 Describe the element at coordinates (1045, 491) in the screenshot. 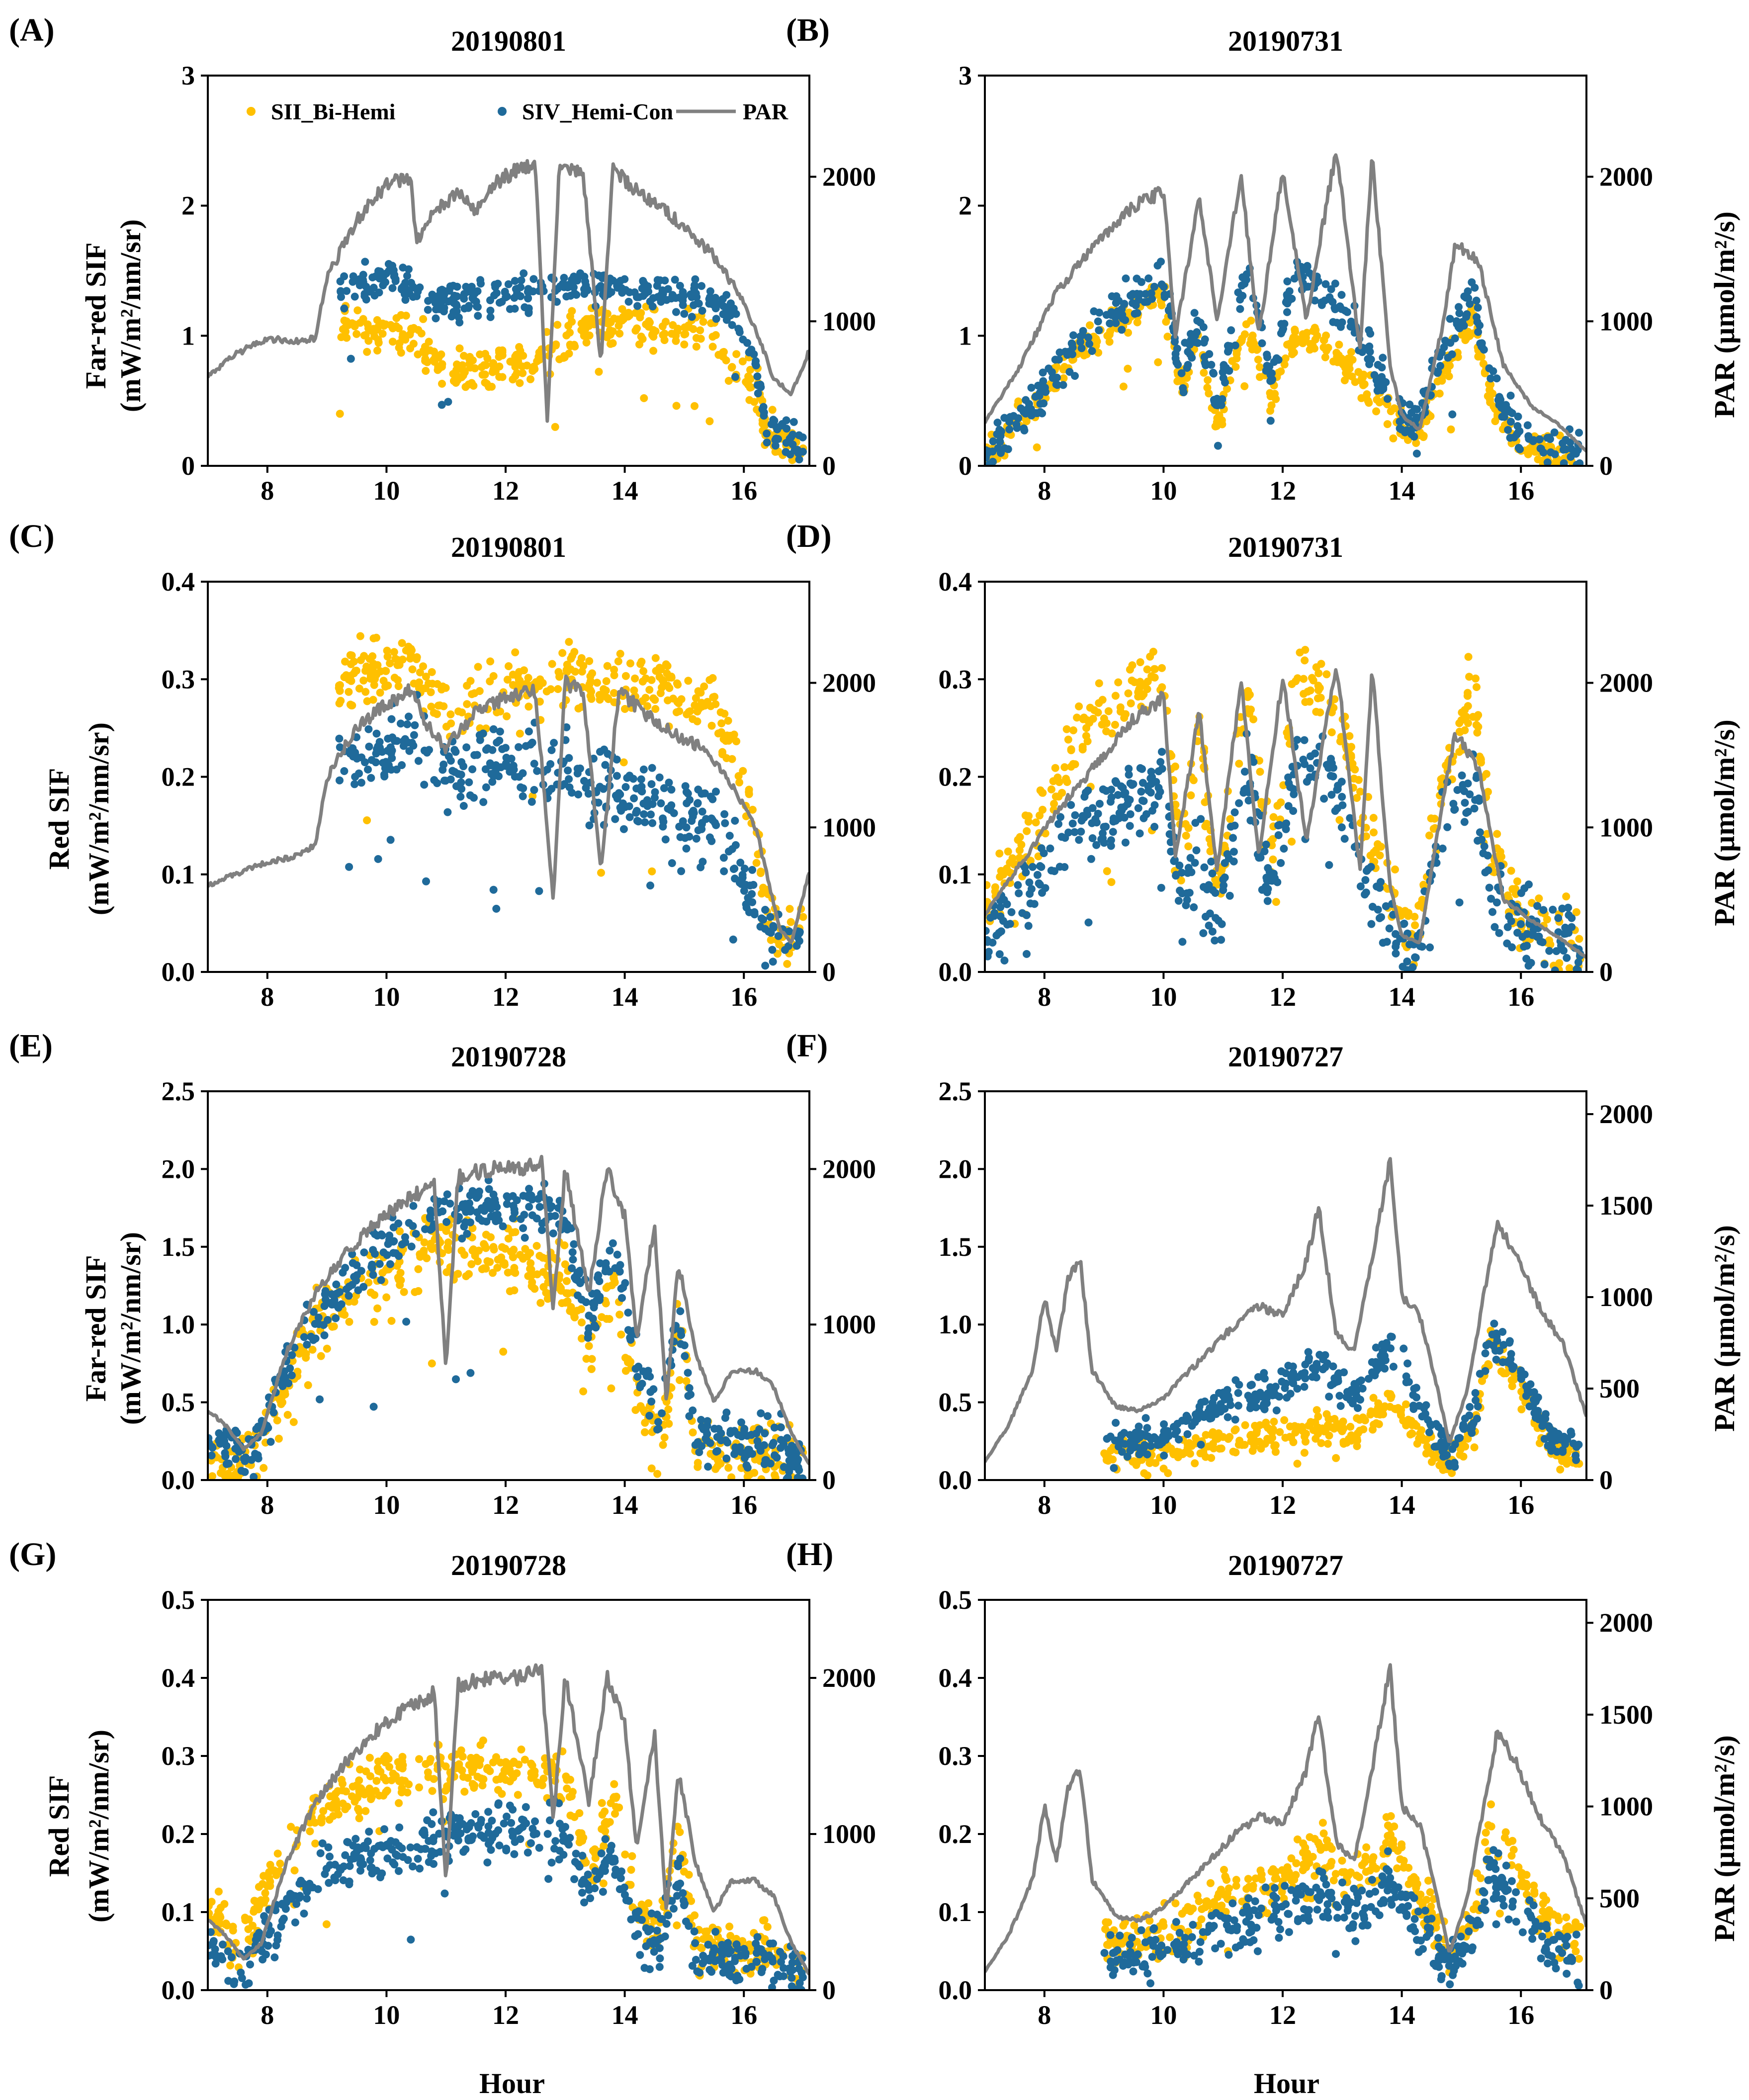

I see `x-tick-label: 8` at that location.